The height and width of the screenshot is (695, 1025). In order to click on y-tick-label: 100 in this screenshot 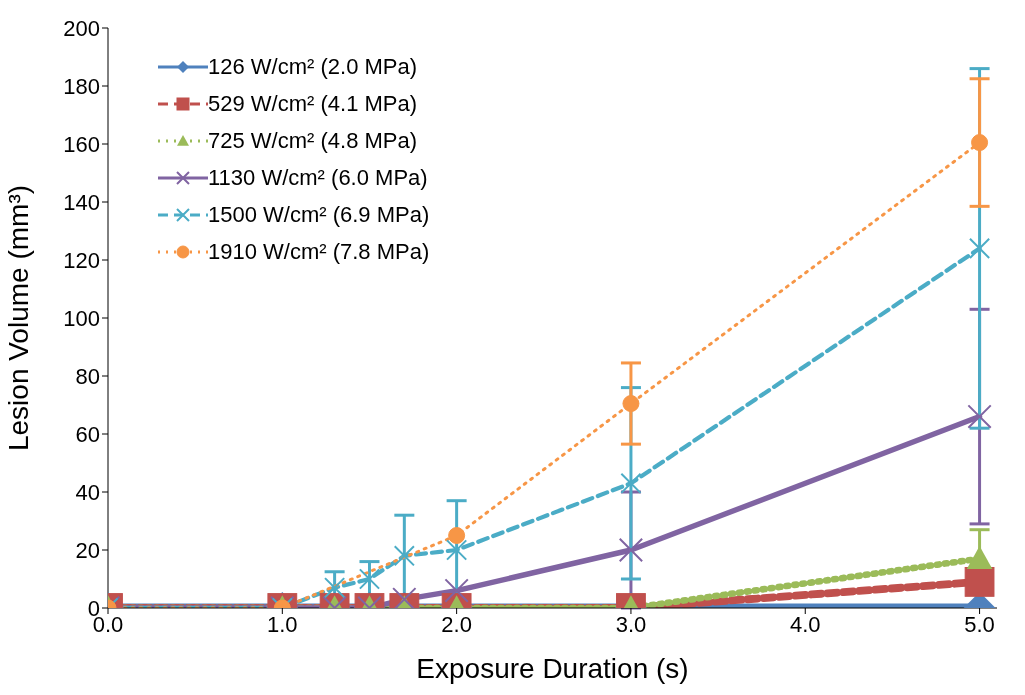, I will do `click(81, 318)`.